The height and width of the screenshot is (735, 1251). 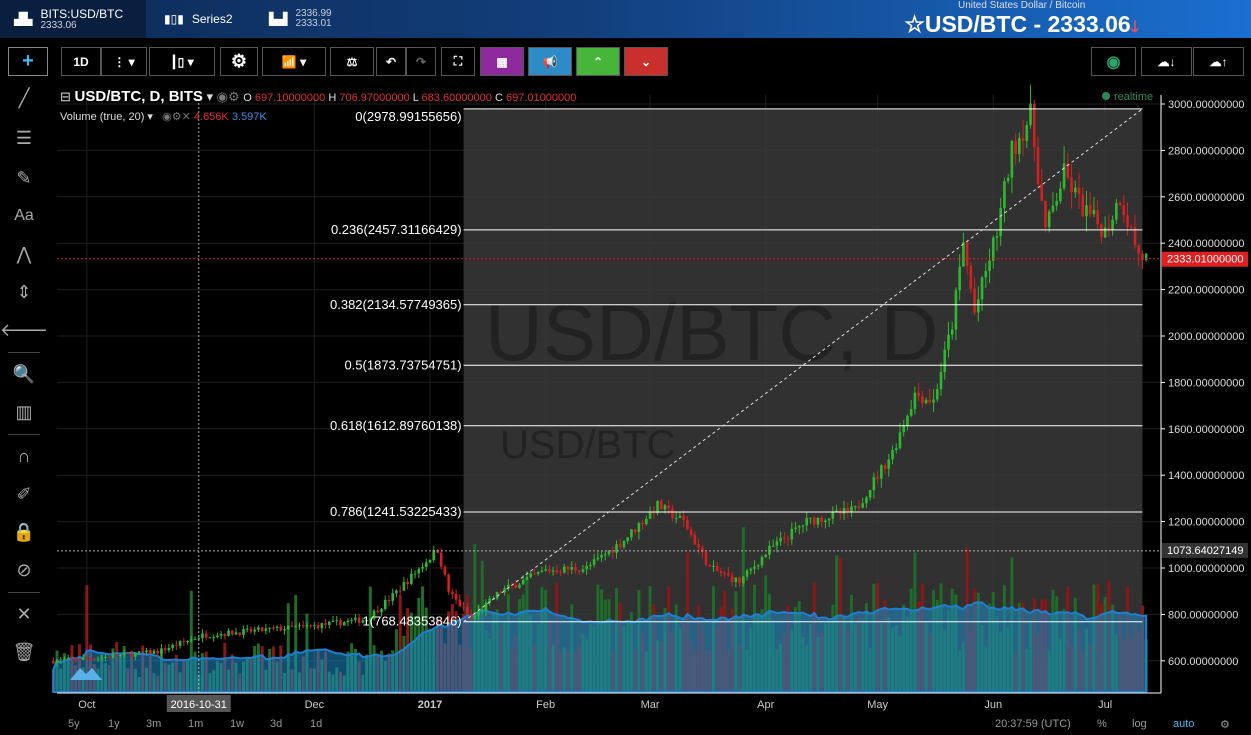 What do you see at coordinates (210, 96) in the screenshot?
I see `dropdown-icon: ▾` at bounding box center [210, 96].